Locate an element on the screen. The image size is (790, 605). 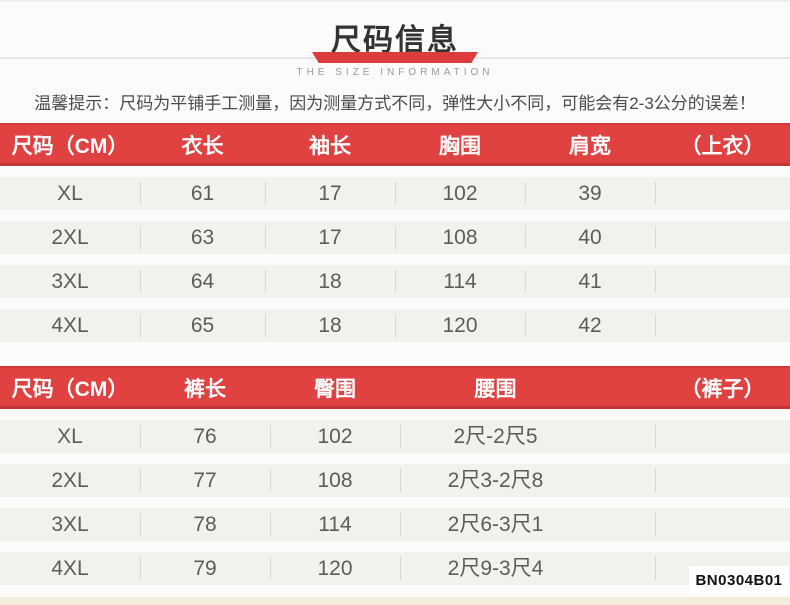
pants-table-header-row: 尺码（CM） 裤长 臀围 腰围 （裤子） is located at coordinates (395, 387).